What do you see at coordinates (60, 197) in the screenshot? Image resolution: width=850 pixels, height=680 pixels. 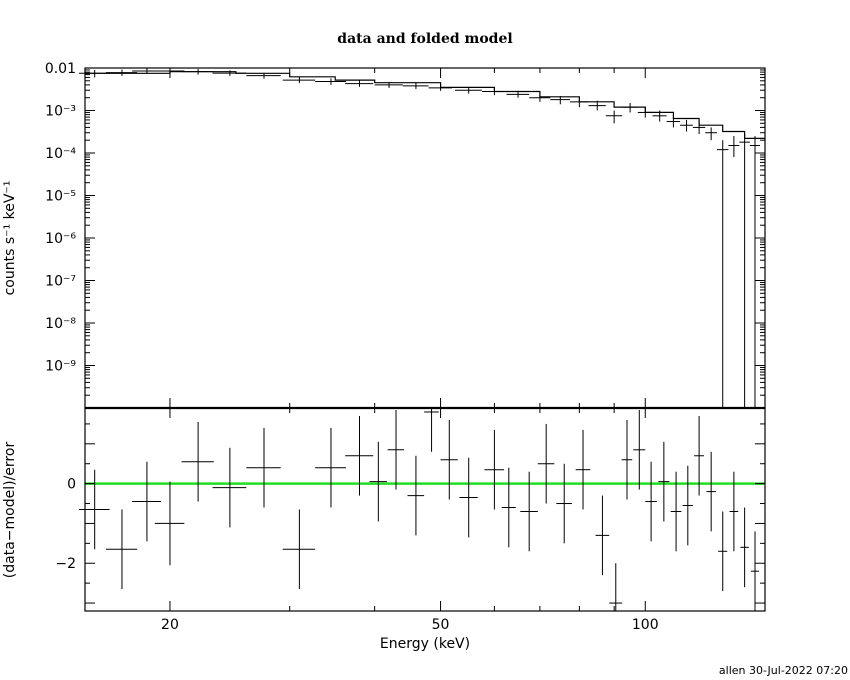 I see `top-y-tick-label: 10⁻⁵` at bounding box center [60, 197].